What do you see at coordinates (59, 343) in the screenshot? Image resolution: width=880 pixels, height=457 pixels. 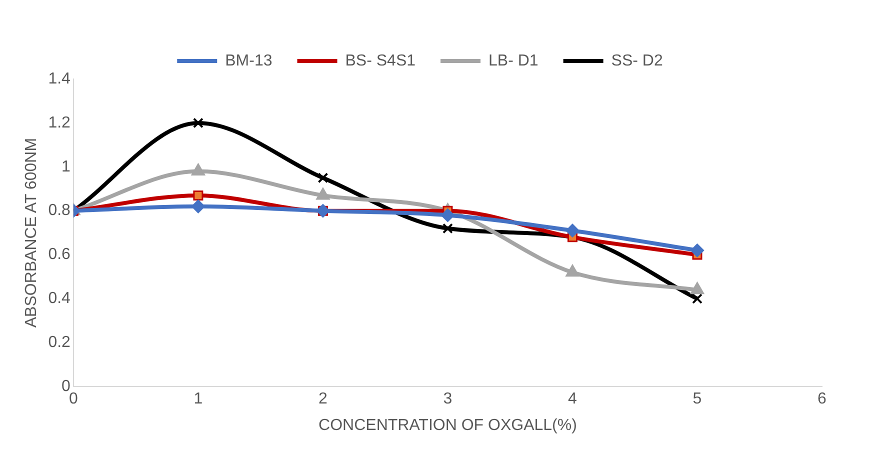 I see `y-tick-label: 0.2` at bounding box center [59, 343].